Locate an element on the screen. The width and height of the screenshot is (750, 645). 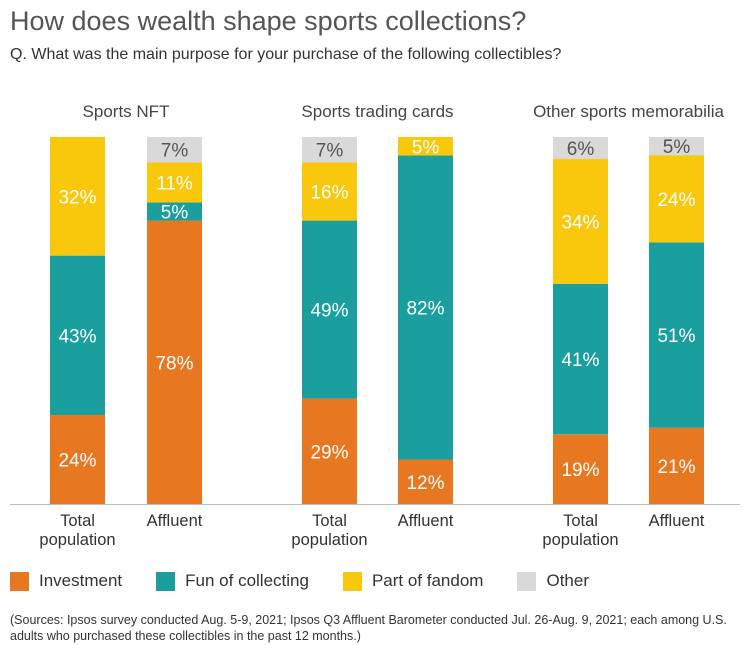
legend-label: Investment is located at coordinates (81, 580).